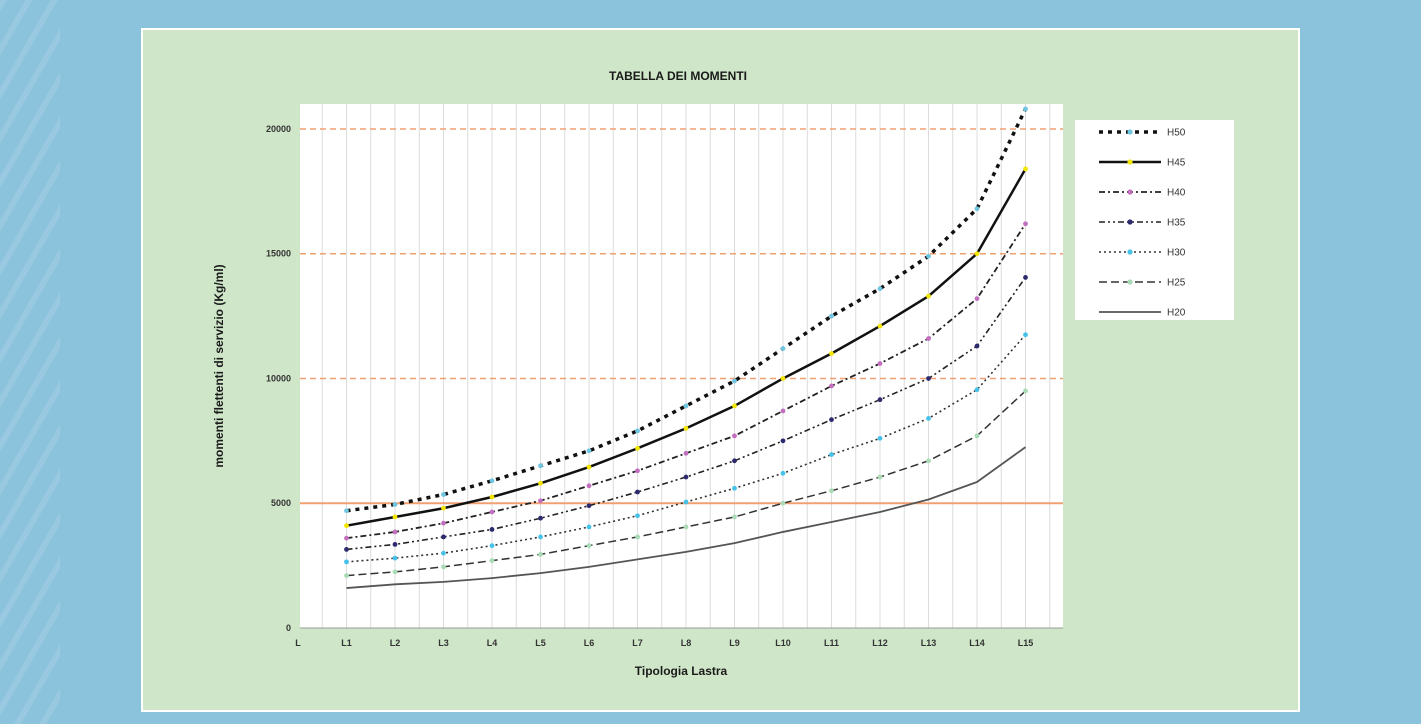  Describe the element at coordinates (1176, 283) in the screenshot. I see `legend-label-h25: H25` at that location.